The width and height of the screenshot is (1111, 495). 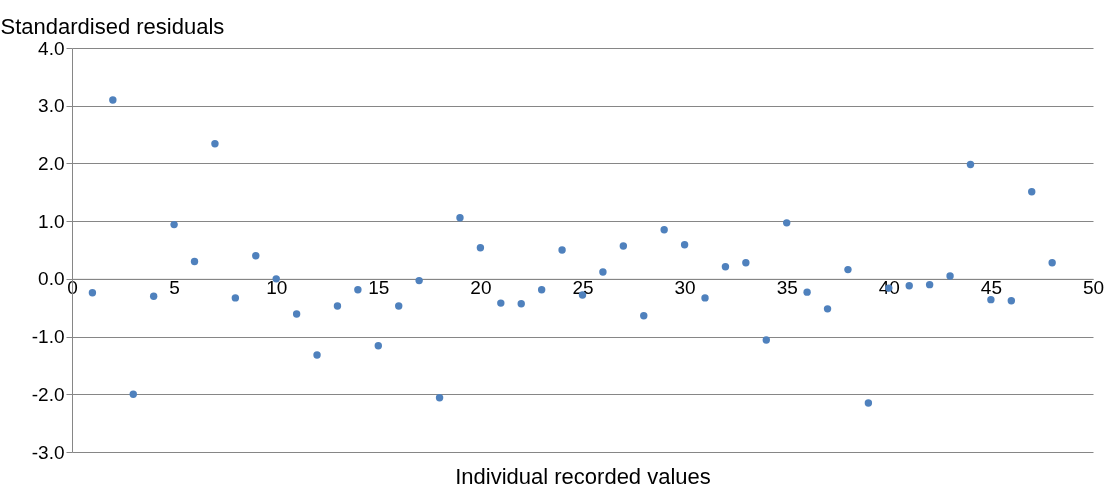 What do you see at coordinates (51, 279) in the screenshot?
I see `y-tick-label: 0.0` at bounding box center [51, 279].